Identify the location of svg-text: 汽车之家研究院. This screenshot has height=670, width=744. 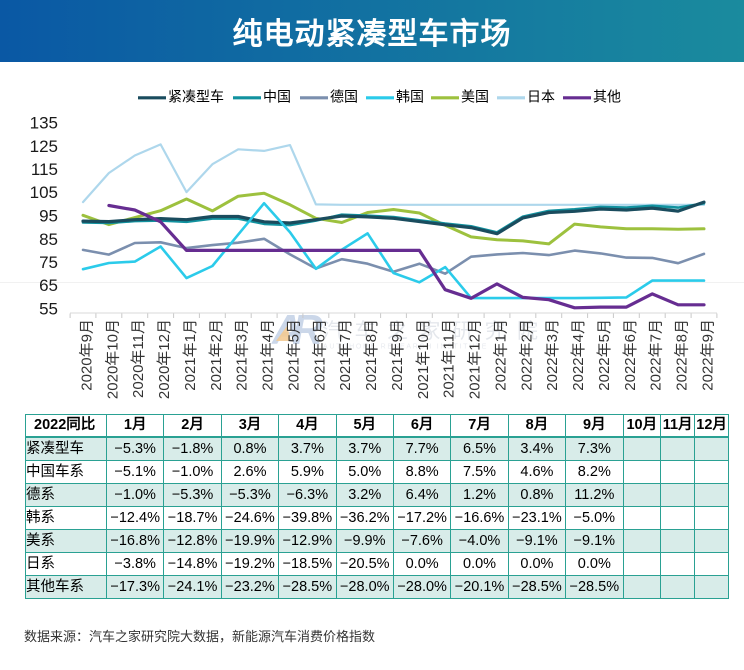
(436, 331).